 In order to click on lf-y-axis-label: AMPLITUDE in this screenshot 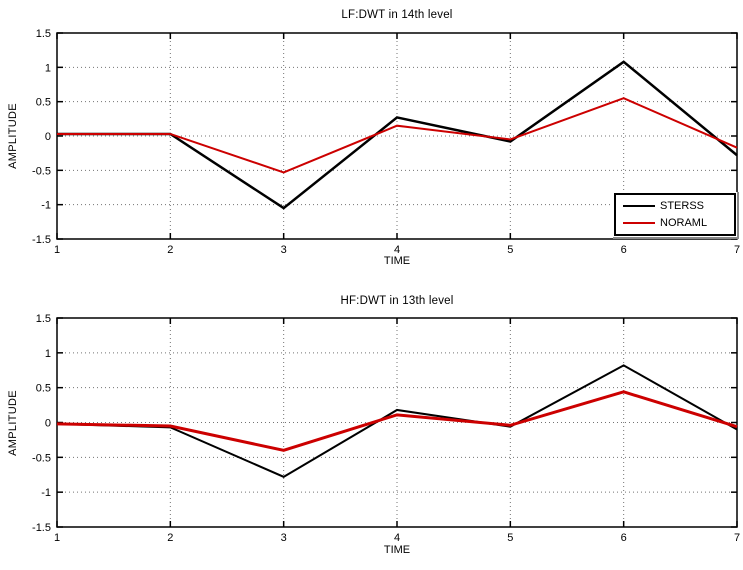, I will do `click(13, 136)`.